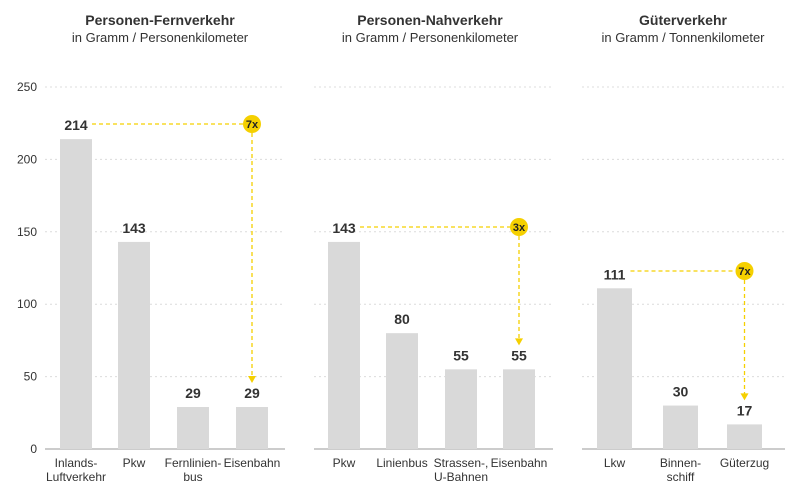 The image size is (800, 491). What do you see at coordinates (27, 159) in the screenshot?
I see `y-tick-label: 200` at bounding box center [27, 159].